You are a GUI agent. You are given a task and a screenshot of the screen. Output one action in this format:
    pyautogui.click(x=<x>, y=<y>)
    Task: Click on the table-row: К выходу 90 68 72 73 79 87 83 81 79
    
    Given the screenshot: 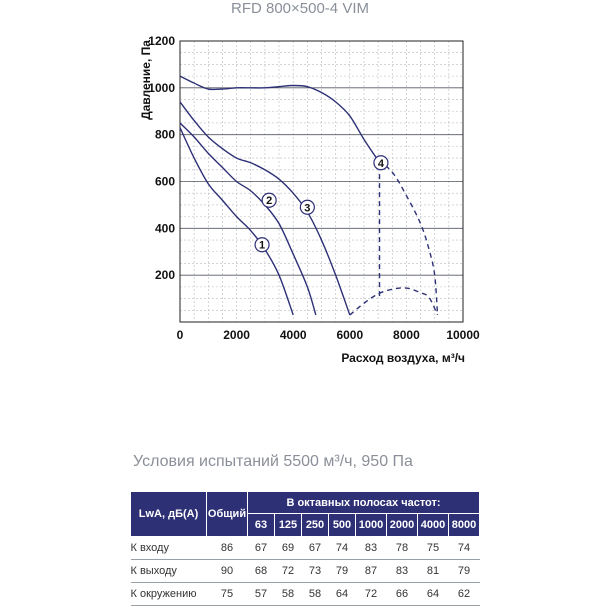 What is the action you would take?
    pyautogui.click(x=305, y=571)
    